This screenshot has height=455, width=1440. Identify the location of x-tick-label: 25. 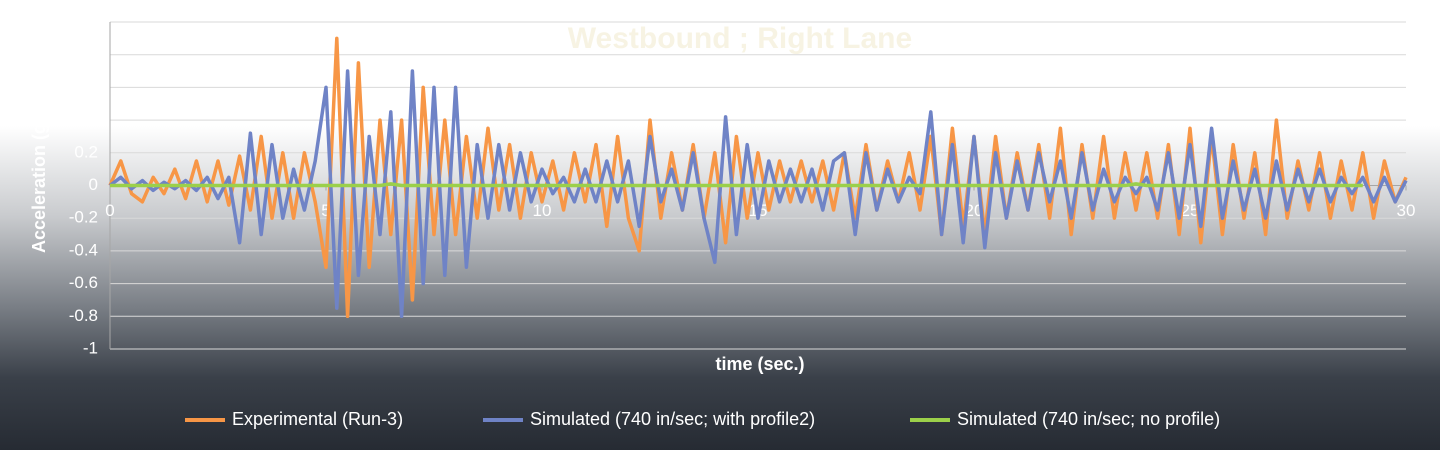
(1190, 210).